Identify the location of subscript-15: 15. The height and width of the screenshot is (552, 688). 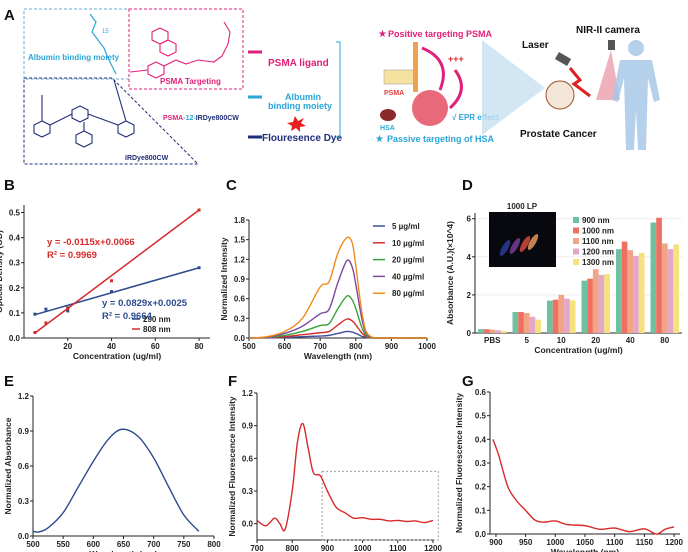
(105, 32).